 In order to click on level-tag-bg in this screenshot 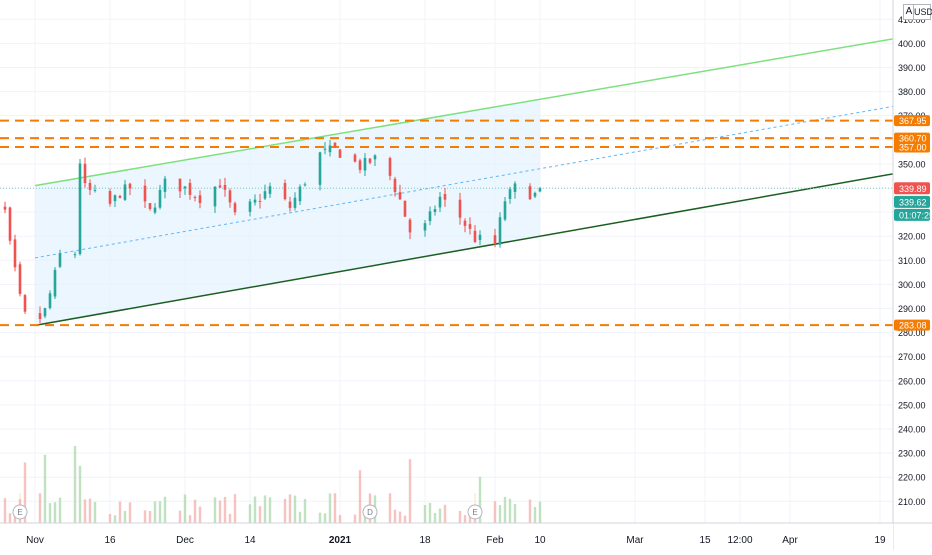, I will do `click(912, 325)`.